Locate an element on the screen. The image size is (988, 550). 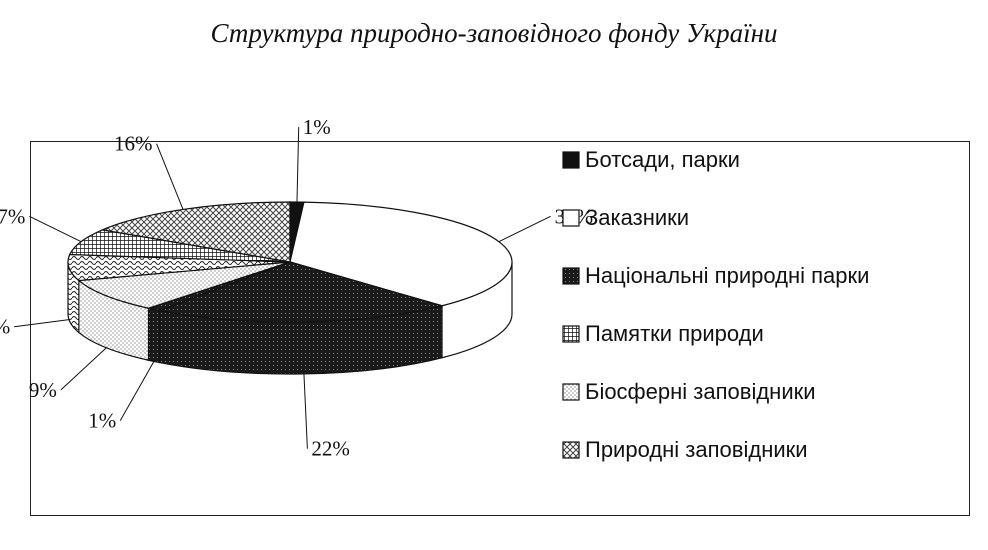
slice-label-0: 1% is located at coordinates (317, 127).